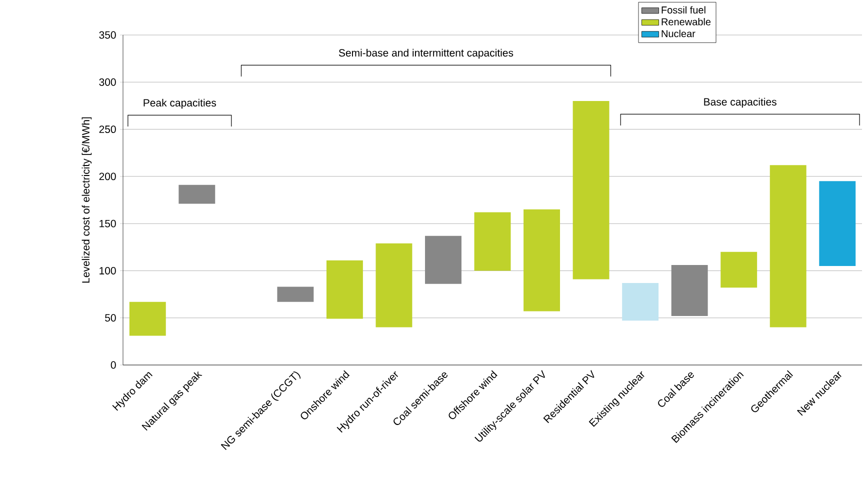 This screenshot has height=490, width=864. Describe the element at coordinates (108, 270) in the screenshot. I see `y-tick-label: 100` at that location.